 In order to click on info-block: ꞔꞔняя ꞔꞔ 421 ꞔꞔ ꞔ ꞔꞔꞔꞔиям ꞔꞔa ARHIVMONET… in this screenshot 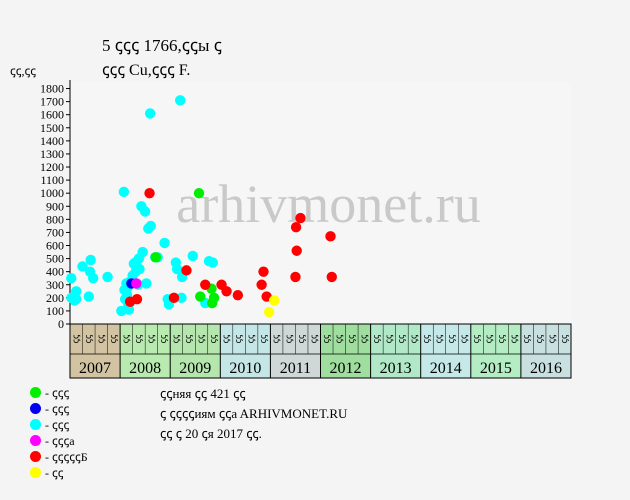, I will do `click(253, 414)`.